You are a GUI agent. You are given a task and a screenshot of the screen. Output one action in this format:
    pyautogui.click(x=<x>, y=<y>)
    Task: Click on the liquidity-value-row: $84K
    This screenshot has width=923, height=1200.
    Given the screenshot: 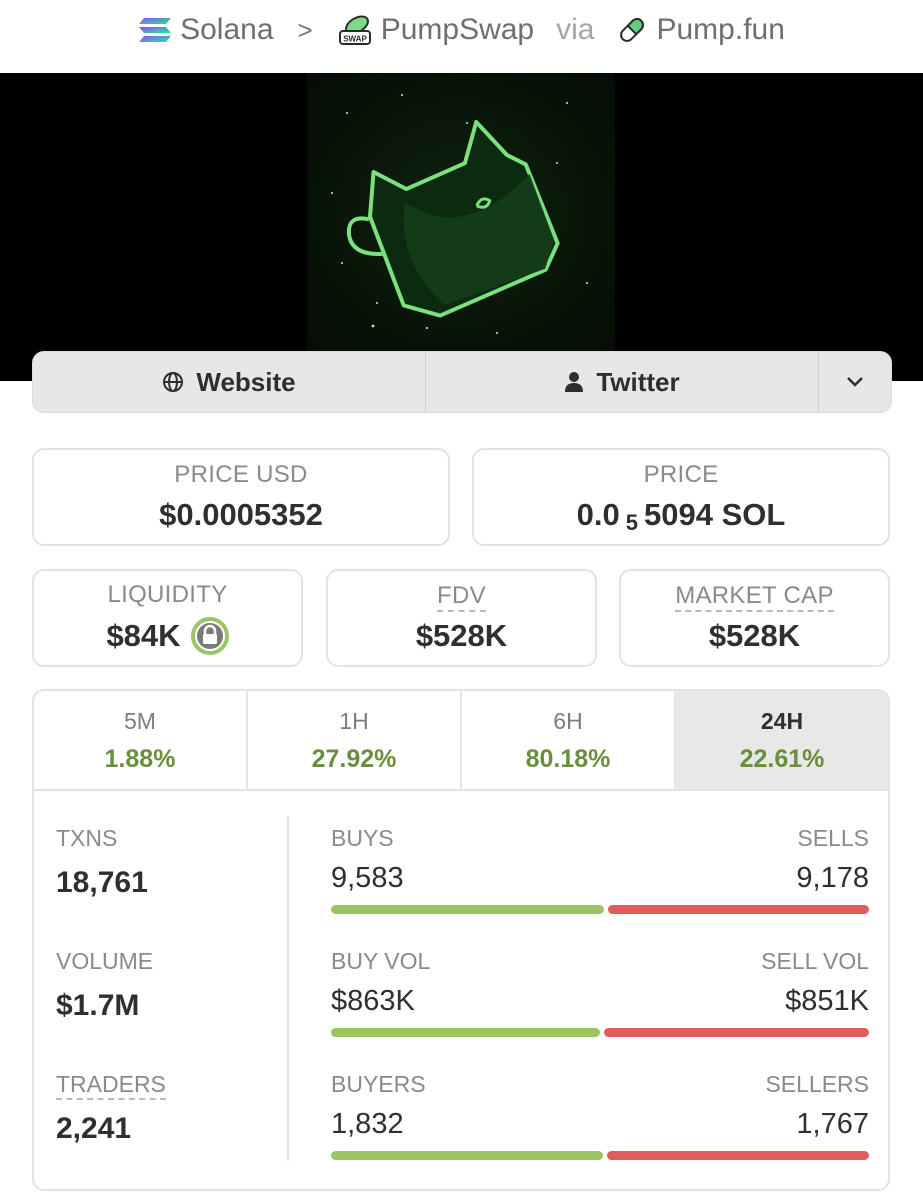 What is the action you would take?
    pyautogui.click(x=167, y=636)
    